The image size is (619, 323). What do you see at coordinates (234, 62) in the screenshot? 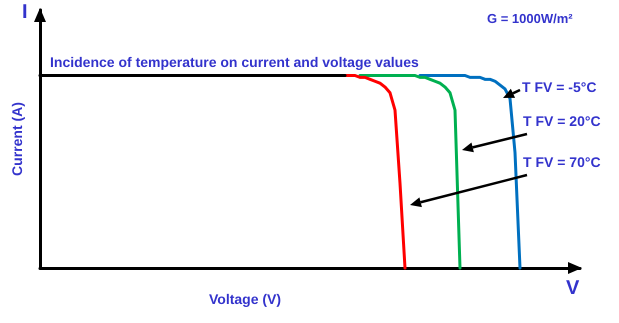
I see `chart-title: Incidence of temperature on current and voltage values` at bounding box center [234, 62].